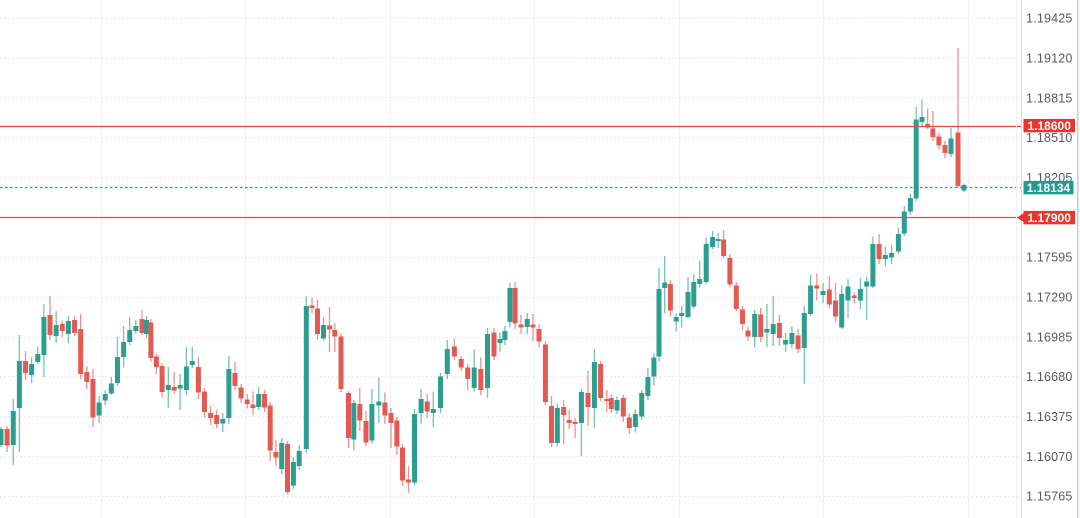  I want to click on svg-text: 1.18510, so click(1049, 138).